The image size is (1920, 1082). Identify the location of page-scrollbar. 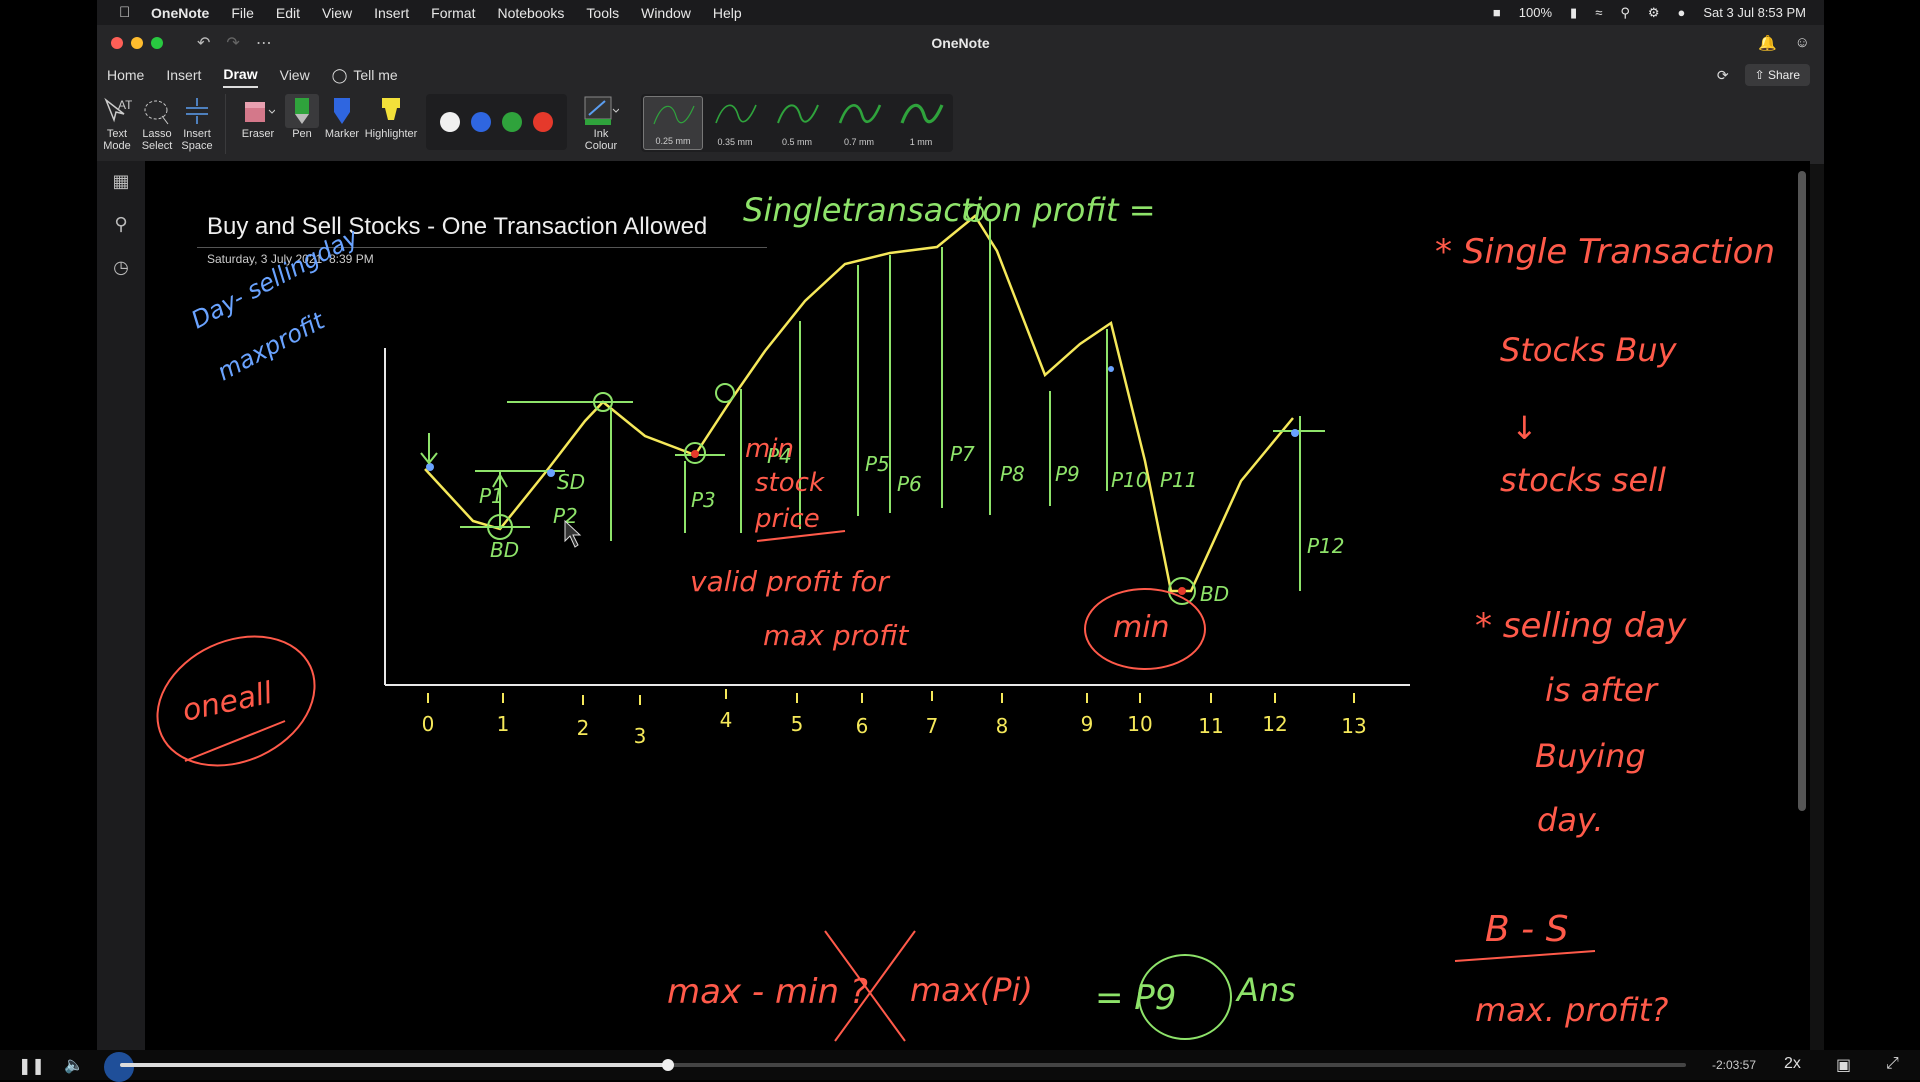
(1802, 491).